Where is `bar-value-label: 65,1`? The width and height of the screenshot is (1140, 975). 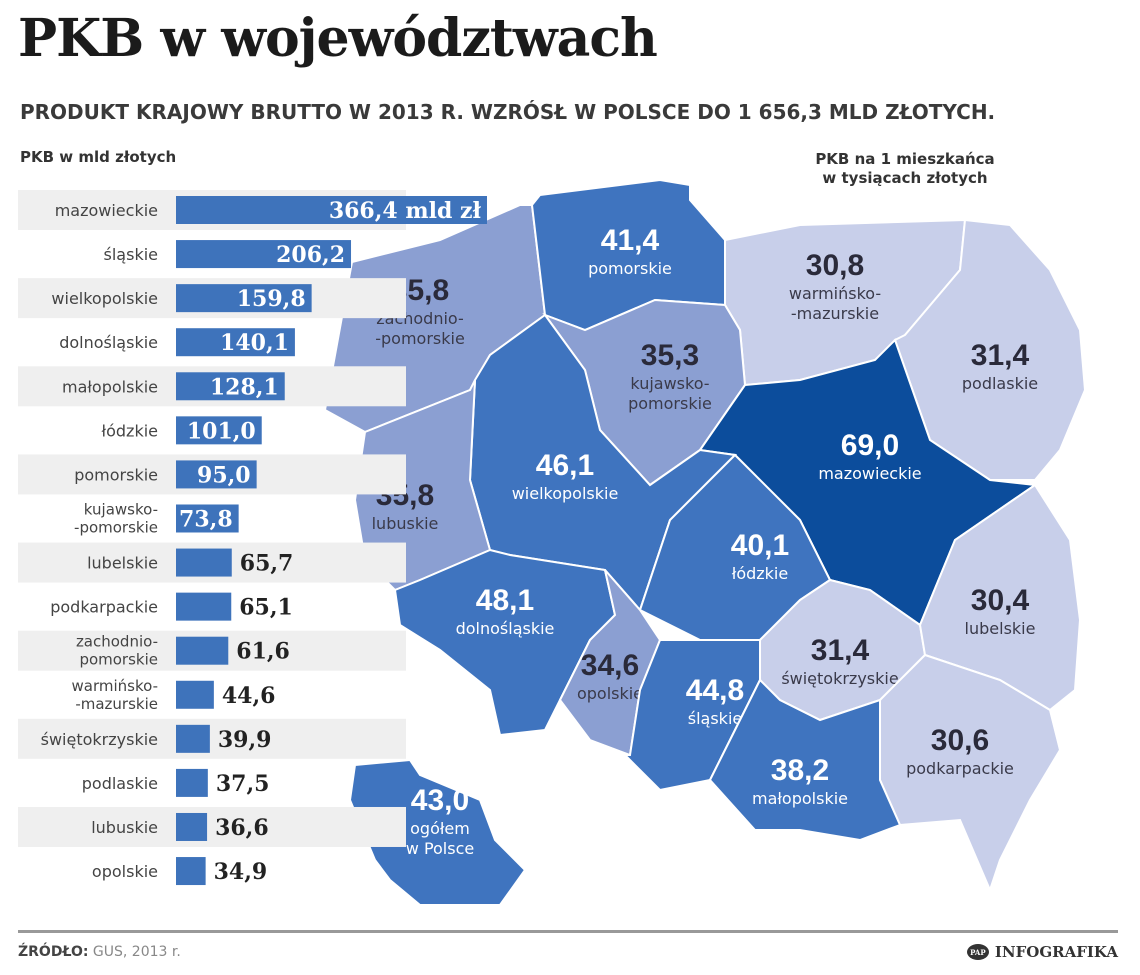
bar-value-label: 65,1 is located at coordinates (266, 608).